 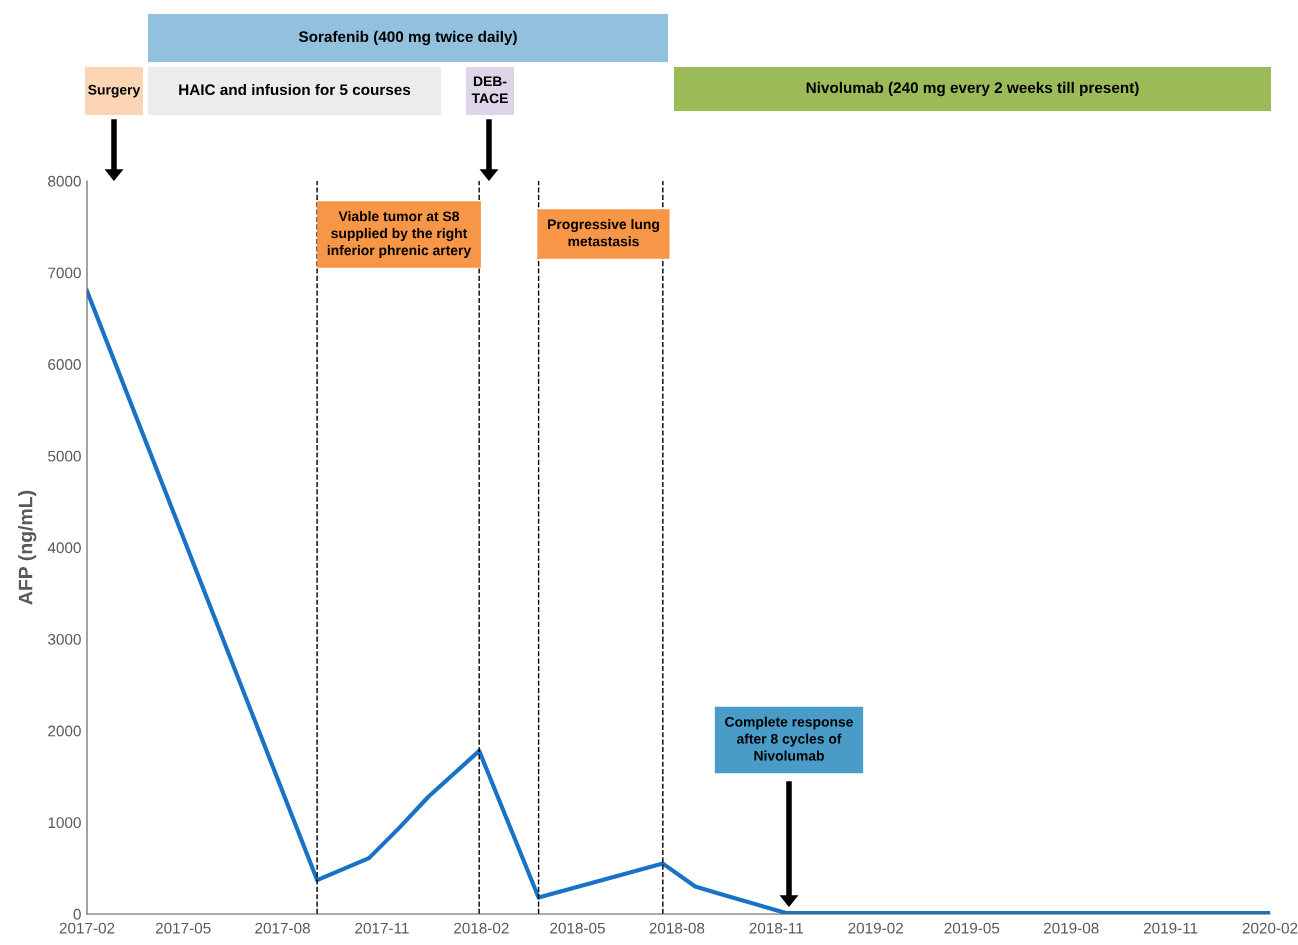 I want to click on x-tick-label: 2019-05, so click(x=972, y=928).